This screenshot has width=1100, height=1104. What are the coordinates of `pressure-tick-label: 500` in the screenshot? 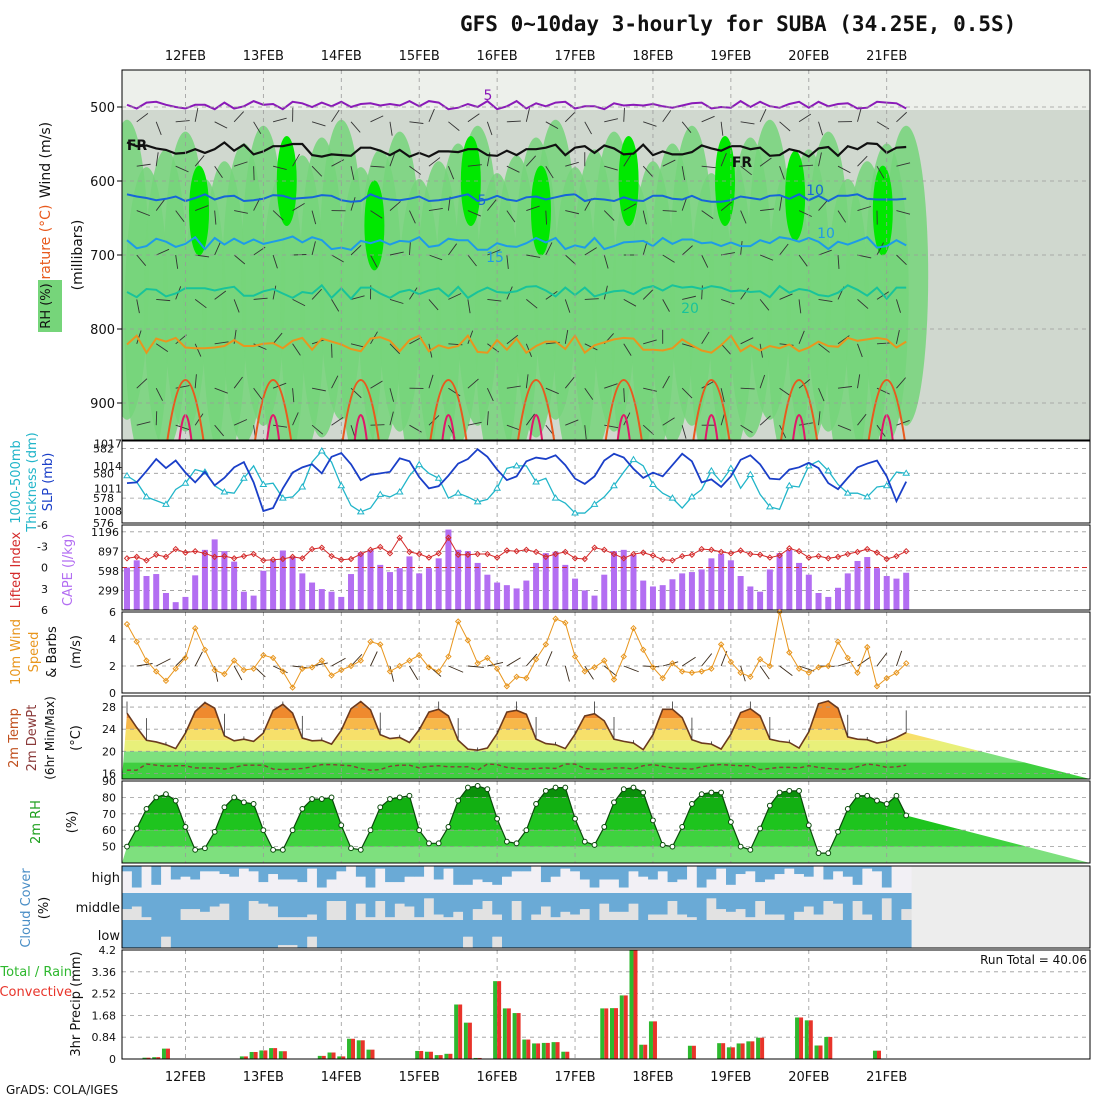 It's located at (102, 108).